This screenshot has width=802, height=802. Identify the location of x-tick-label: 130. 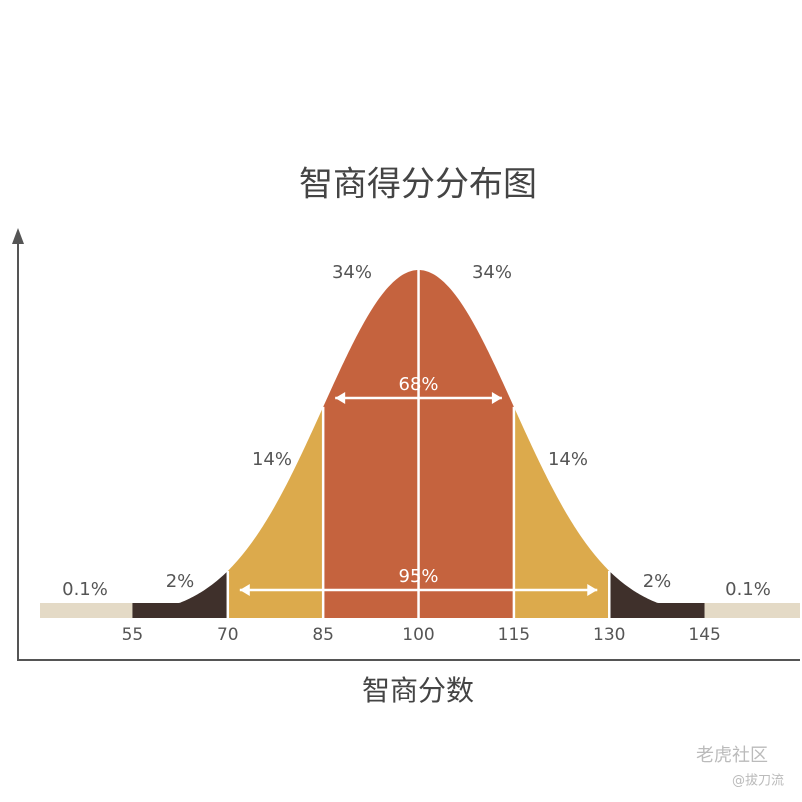
(609, 635).